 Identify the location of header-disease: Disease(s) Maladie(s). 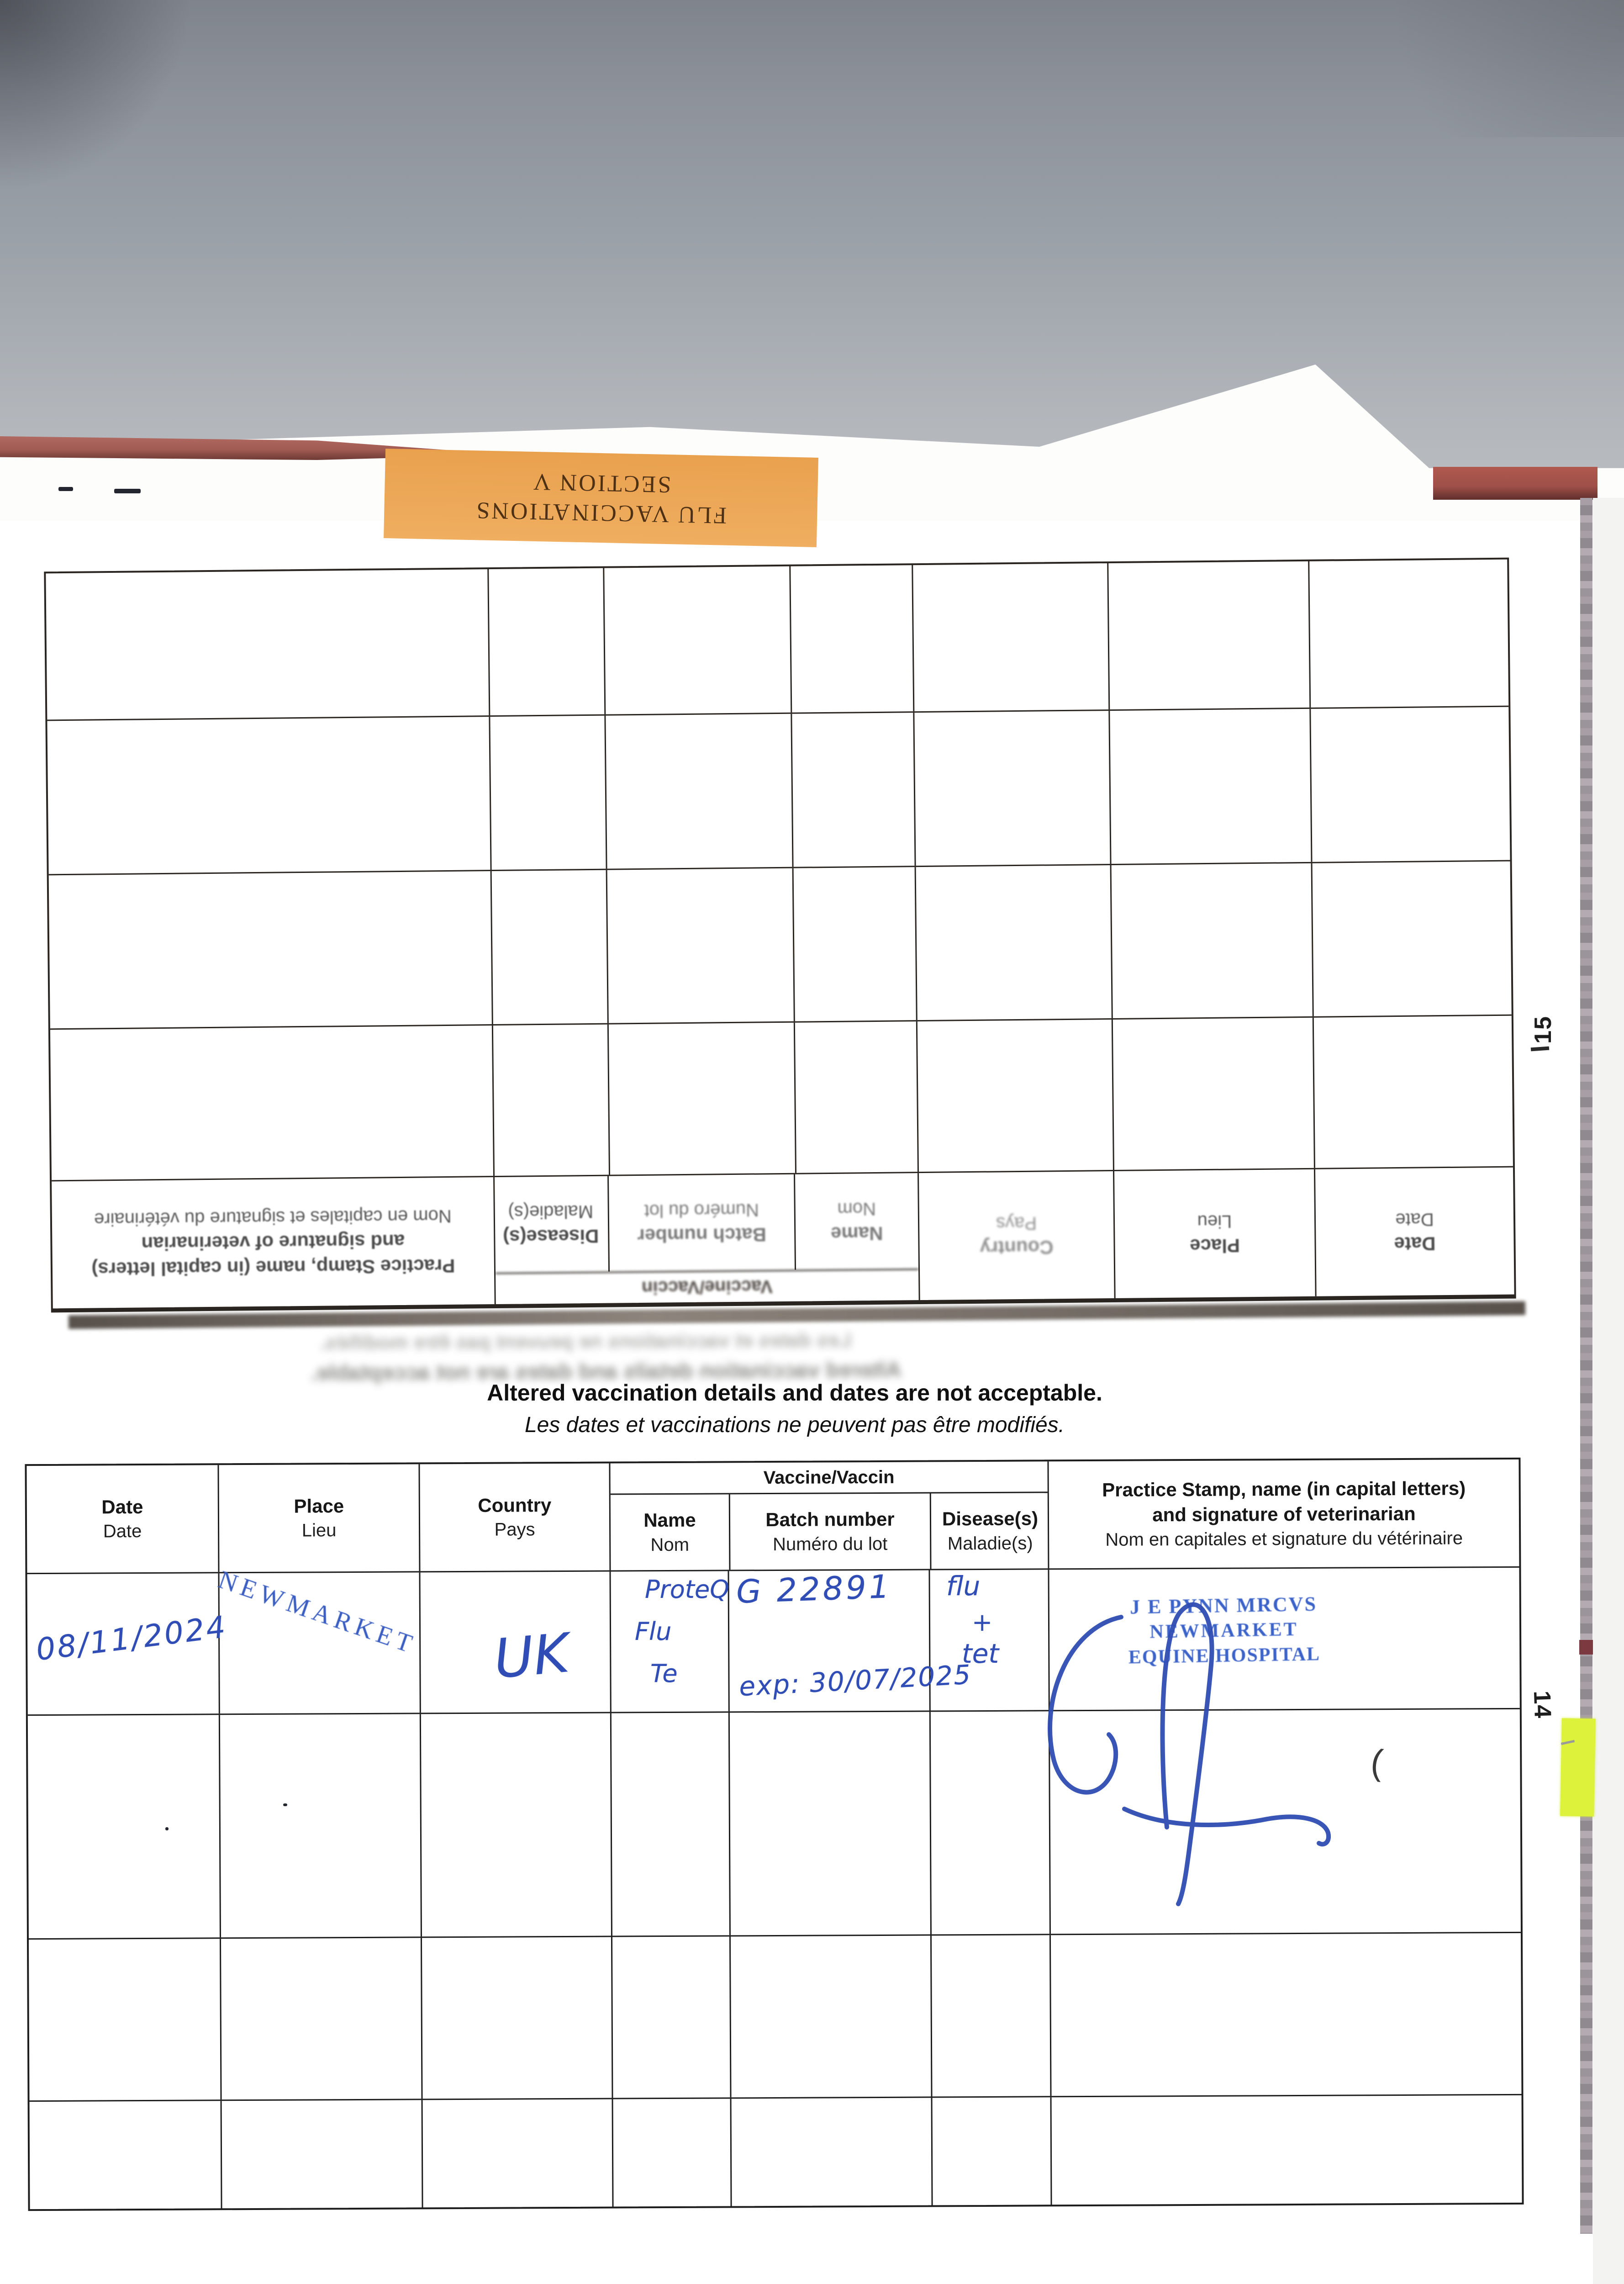
(989, 1531).